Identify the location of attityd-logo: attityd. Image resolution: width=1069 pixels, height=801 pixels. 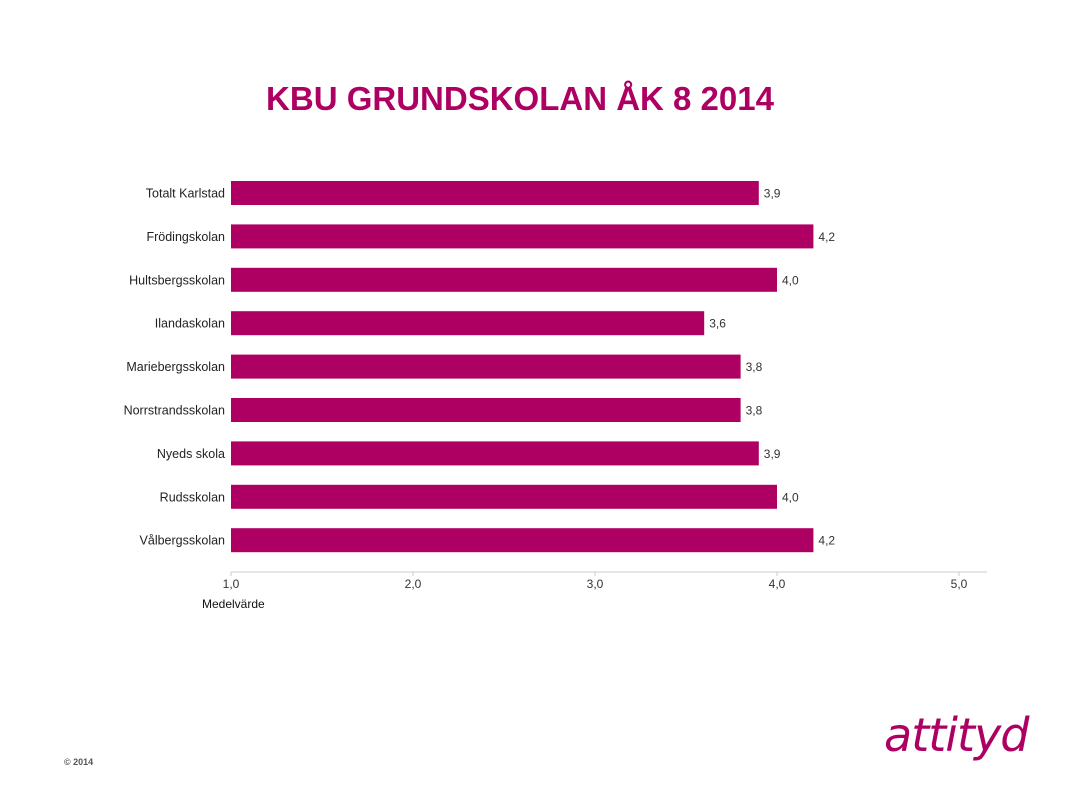
(956, 735).